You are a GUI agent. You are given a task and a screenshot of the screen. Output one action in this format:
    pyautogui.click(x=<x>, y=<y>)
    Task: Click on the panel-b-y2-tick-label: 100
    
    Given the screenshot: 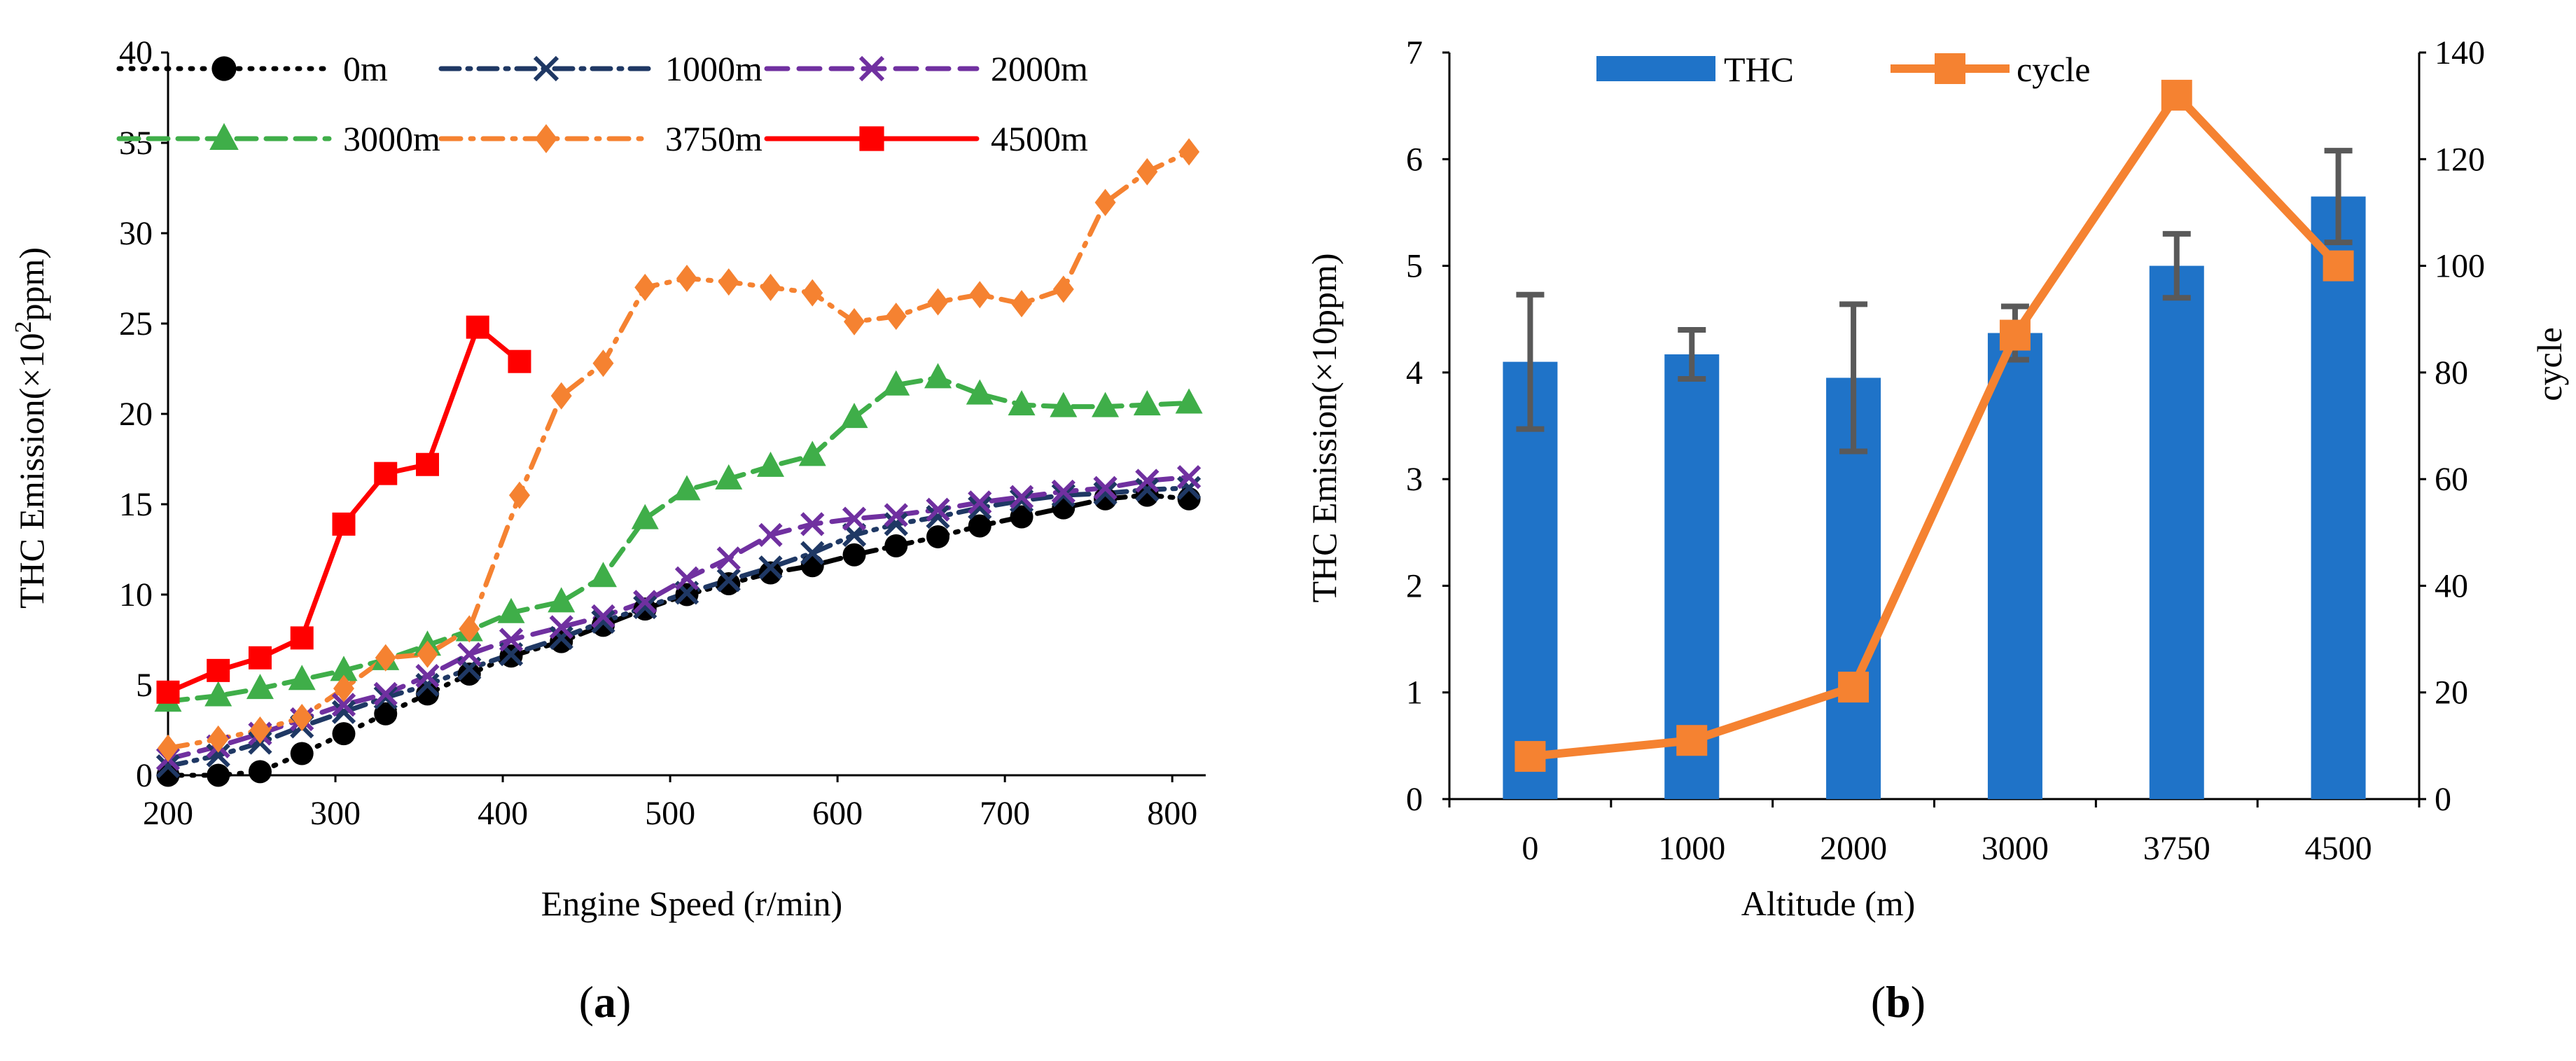 What is the action you would take?
    pyautogui.click(x=2460, y=266)
    